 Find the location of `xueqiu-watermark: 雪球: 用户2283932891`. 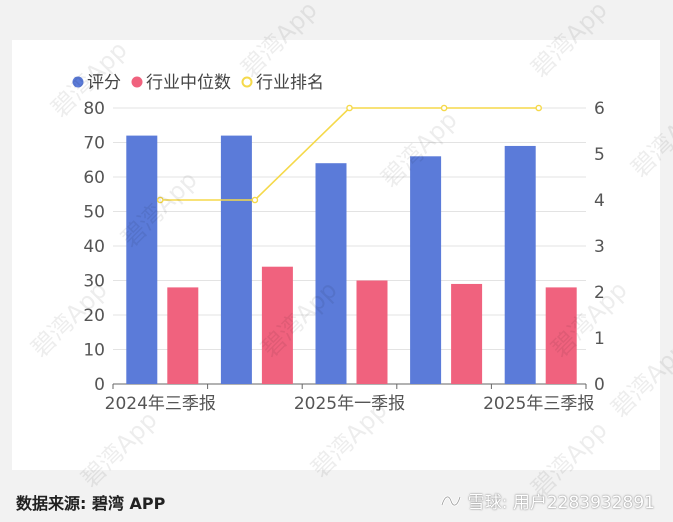

xueqiu-watermark: 雪球: 用户2283932891 is located at coordinates (547, 500).